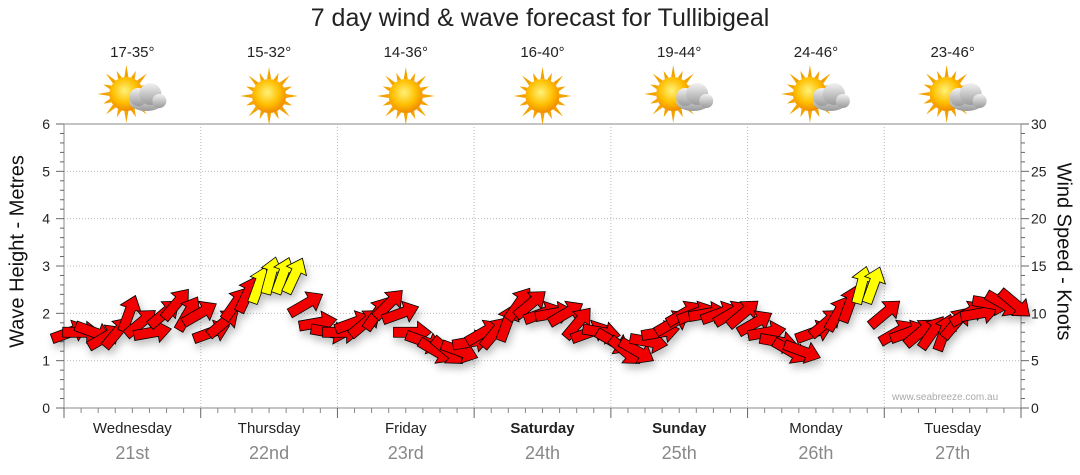 The image size is (1080, 475). I want to click on temperature-range: 14-36°, so click(405, 52).